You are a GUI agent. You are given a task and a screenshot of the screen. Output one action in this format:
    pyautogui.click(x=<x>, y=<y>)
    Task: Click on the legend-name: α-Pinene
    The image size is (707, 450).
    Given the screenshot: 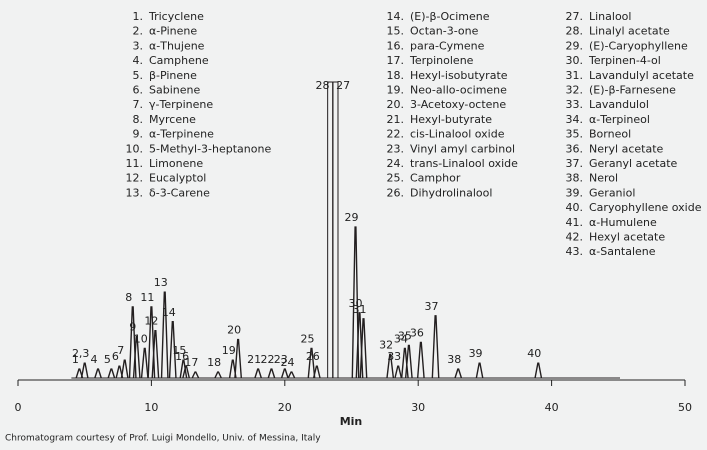 What is the action you would take?
    pyautogui.click(x=173, y=31)
    